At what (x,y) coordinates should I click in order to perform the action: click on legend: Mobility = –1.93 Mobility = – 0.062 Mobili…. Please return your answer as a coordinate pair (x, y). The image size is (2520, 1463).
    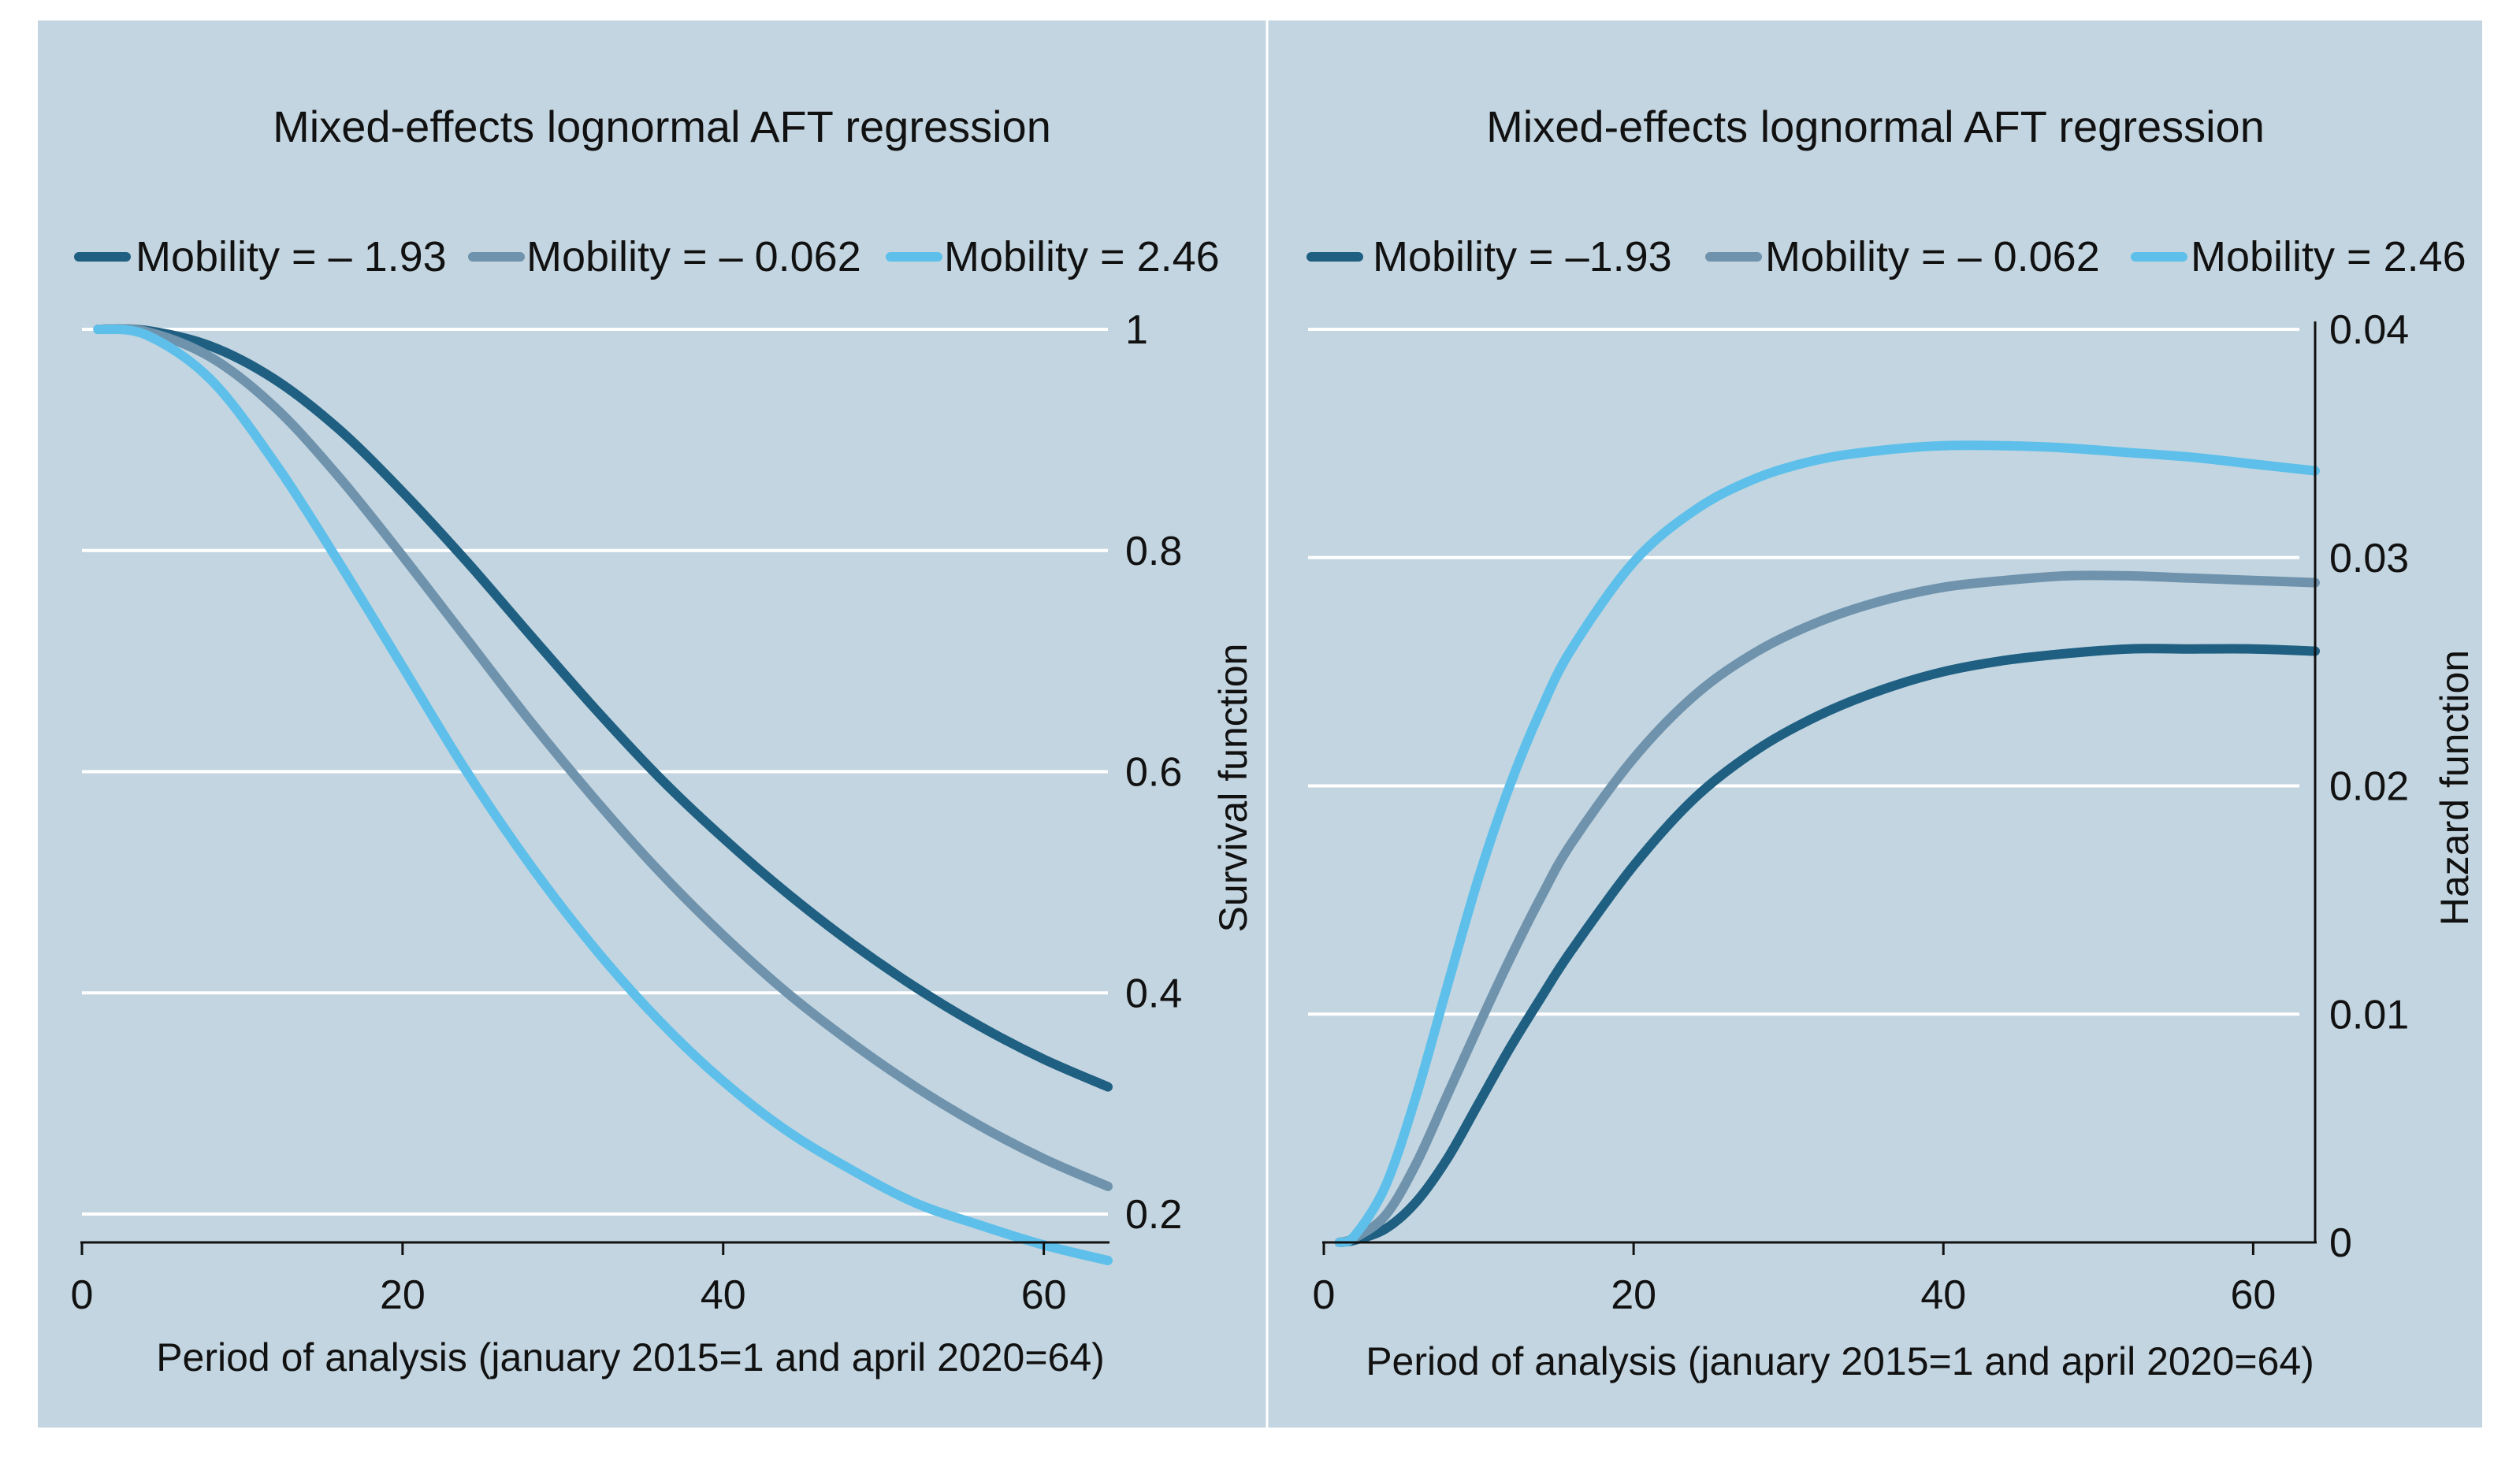
    Looking at the image, I should click on (1886, 256).